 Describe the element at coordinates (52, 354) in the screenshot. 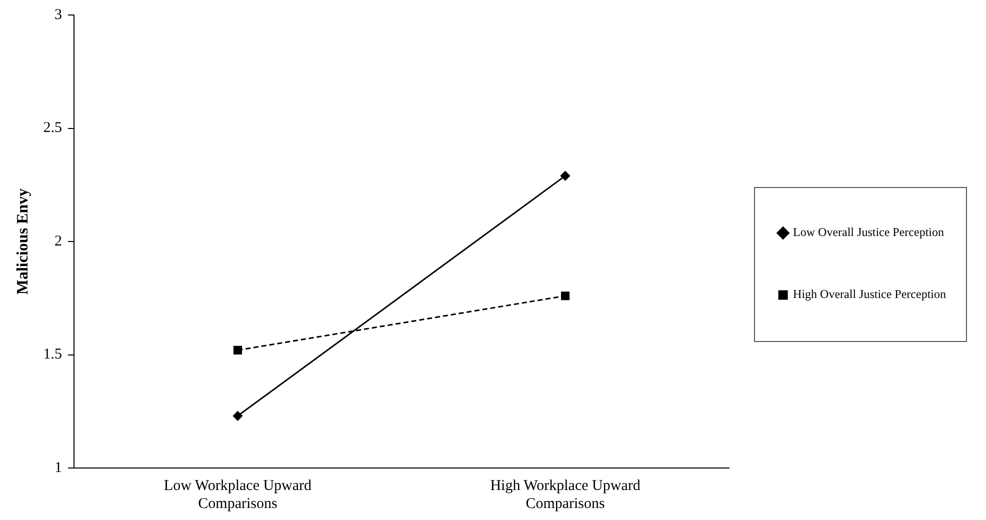

I see `y-tick-label: 1.5` at that location.